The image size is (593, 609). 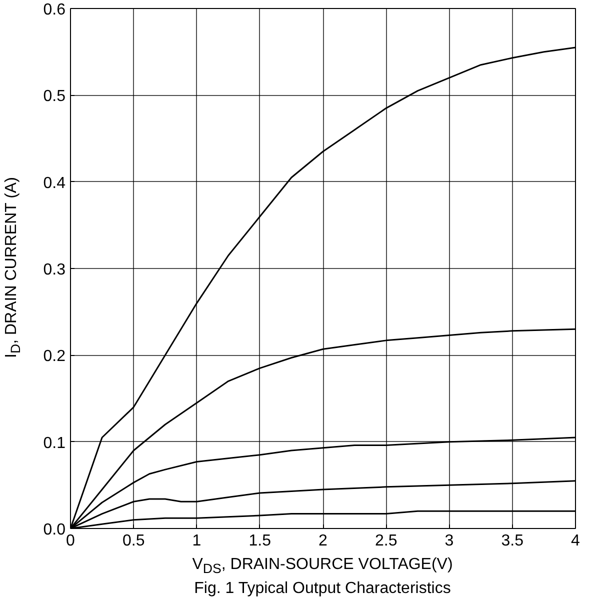 I want to click on y-tick-label: 0.0, so click(x=54, y=530).